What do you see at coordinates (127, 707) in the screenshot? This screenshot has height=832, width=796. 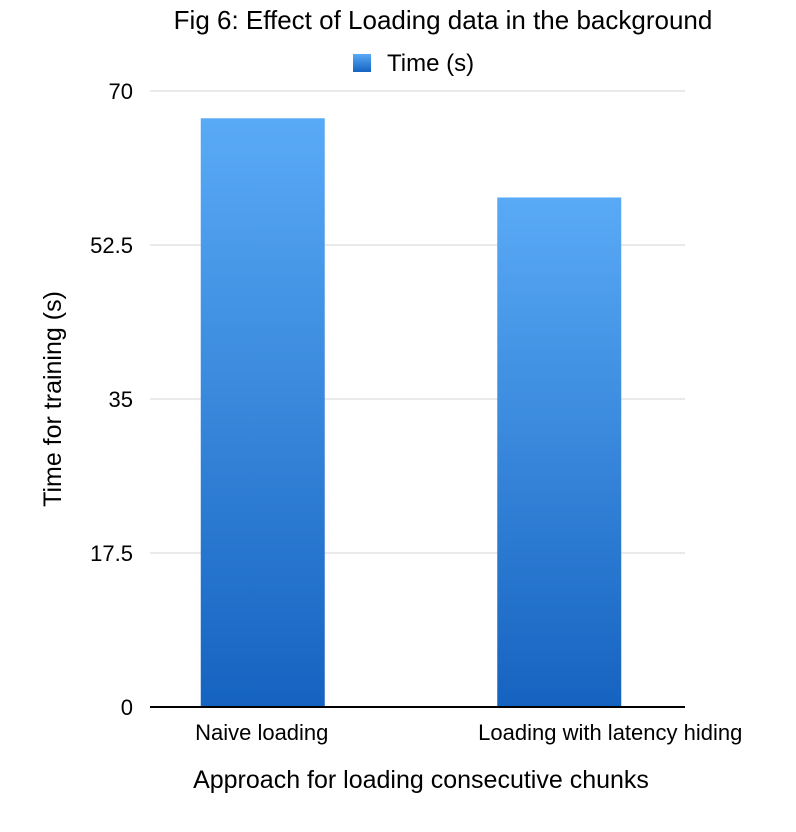 I see `y-tick-label: 0` at bounding box center [127, 707].